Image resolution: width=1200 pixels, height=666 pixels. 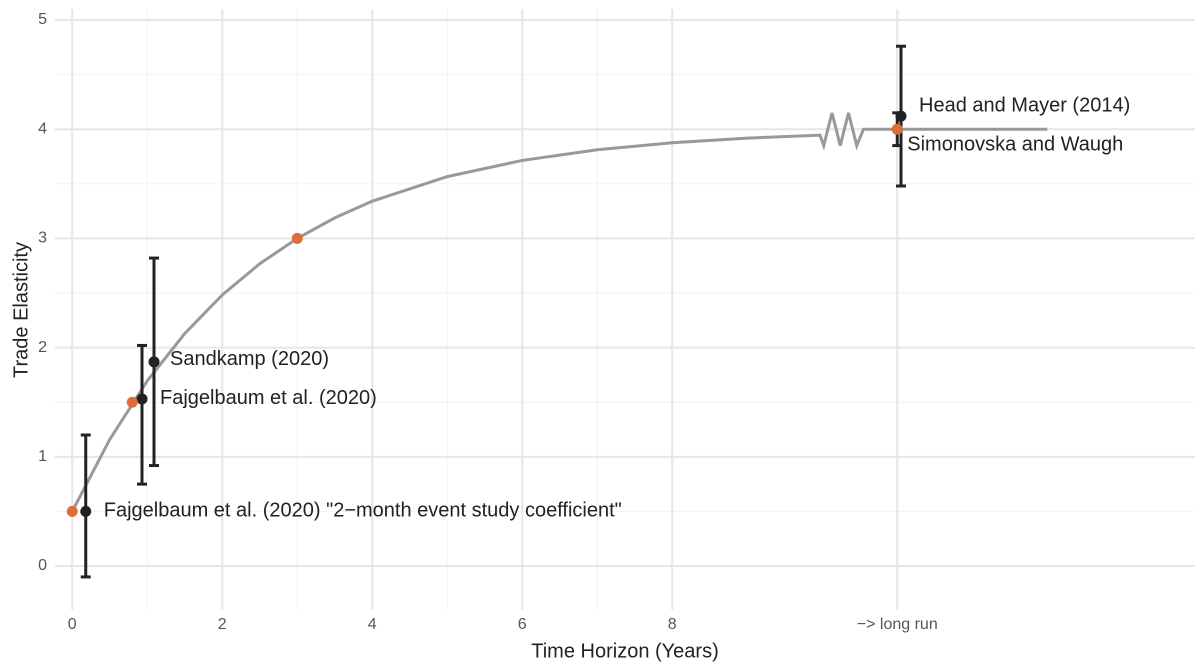 I want to click on y-tick-label: 2, so click(x=42, y=347).